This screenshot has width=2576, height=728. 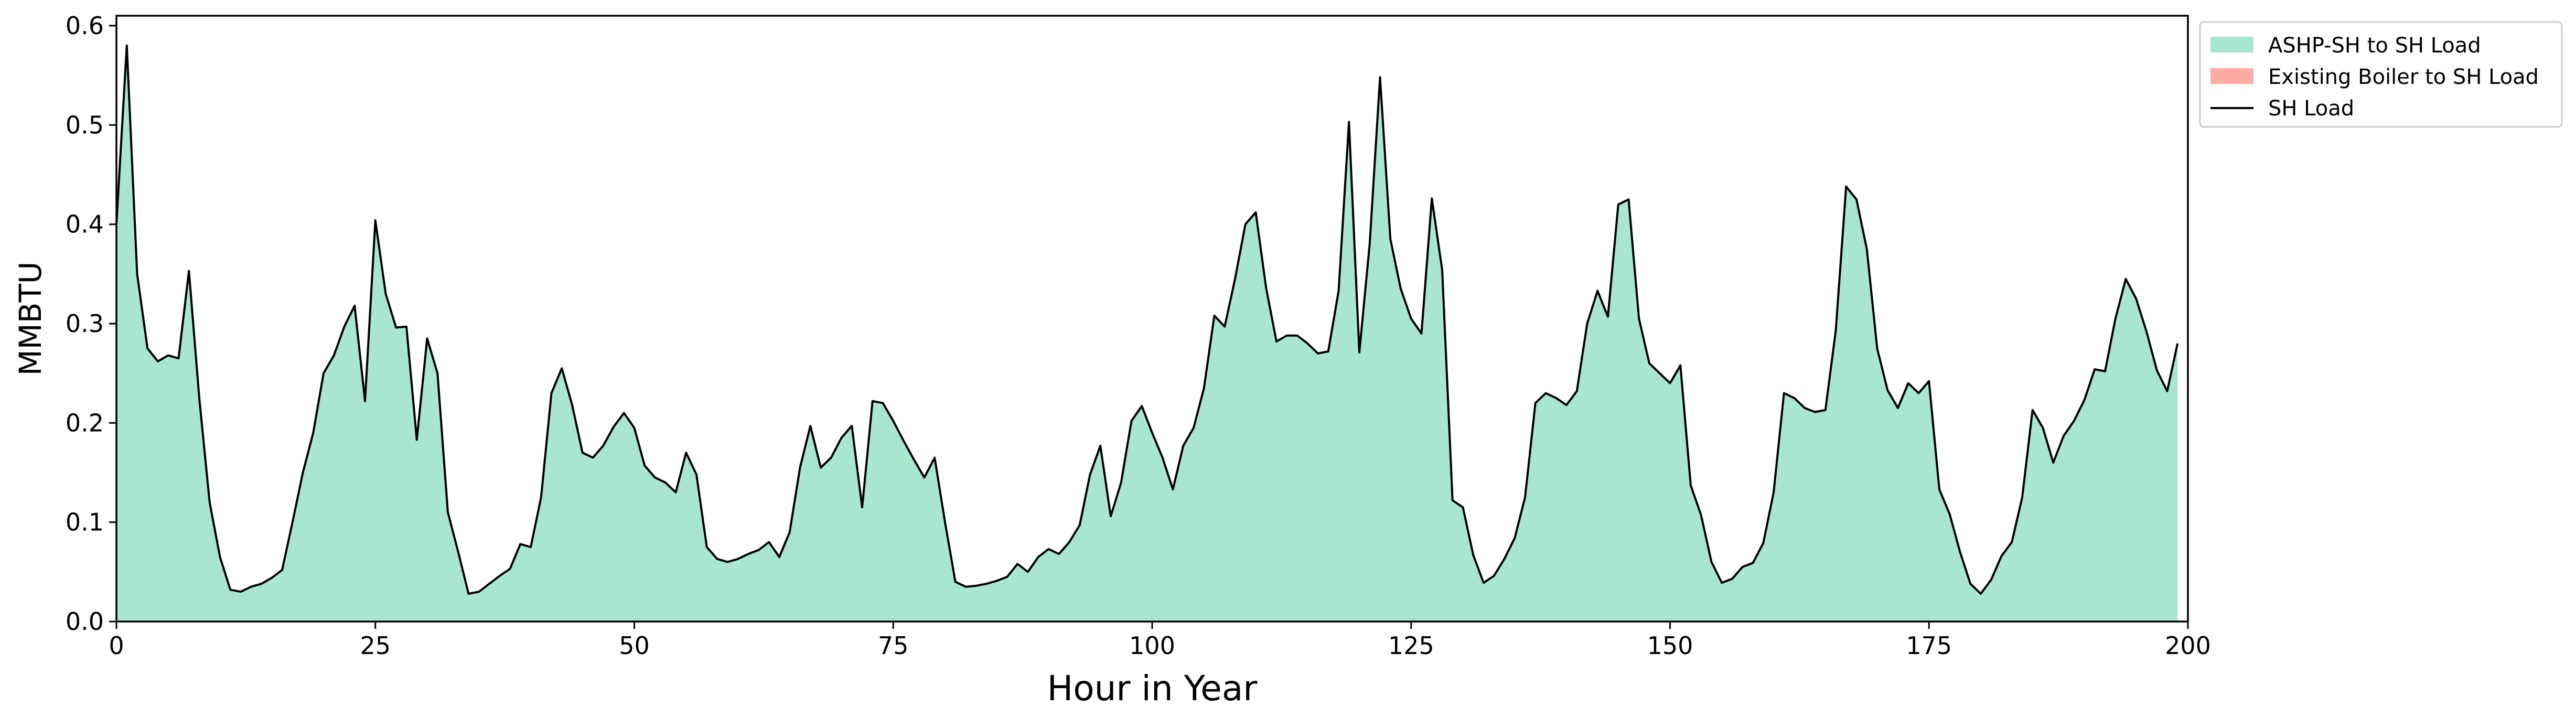 I want to click on legend-label-existing-boiler: Existing Boiler to SH Load, so click(x=2403, y=77).